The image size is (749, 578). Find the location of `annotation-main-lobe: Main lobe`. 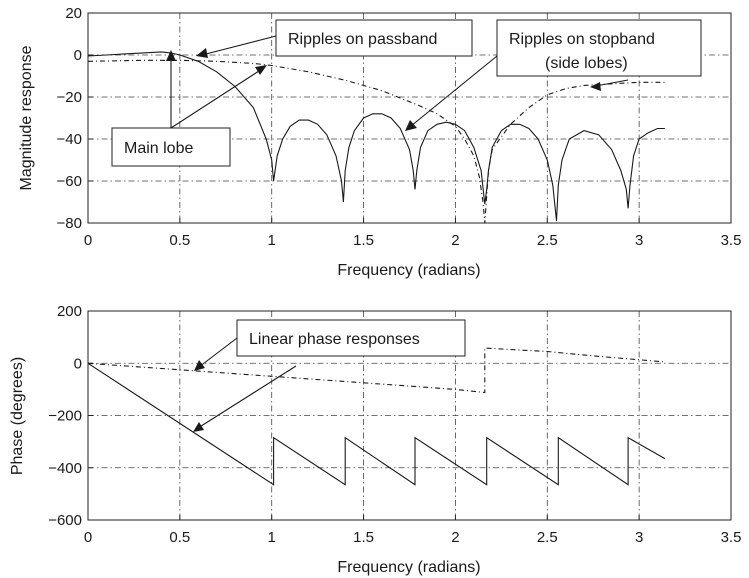

annotation-main-lobe: Main lobe is located at coordinates (171, 147).